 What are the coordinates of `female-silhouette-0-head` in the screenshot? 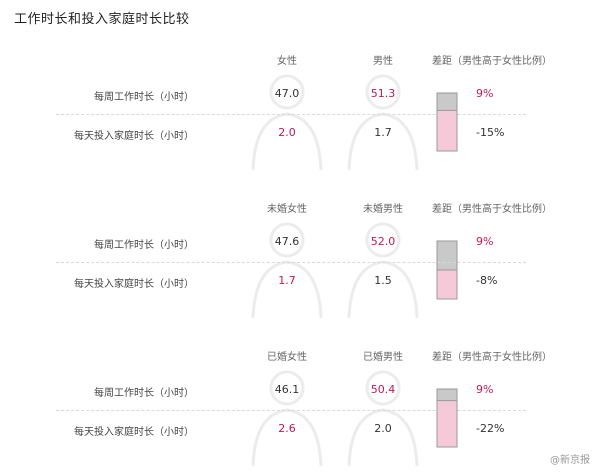 It's located at (287, 92).